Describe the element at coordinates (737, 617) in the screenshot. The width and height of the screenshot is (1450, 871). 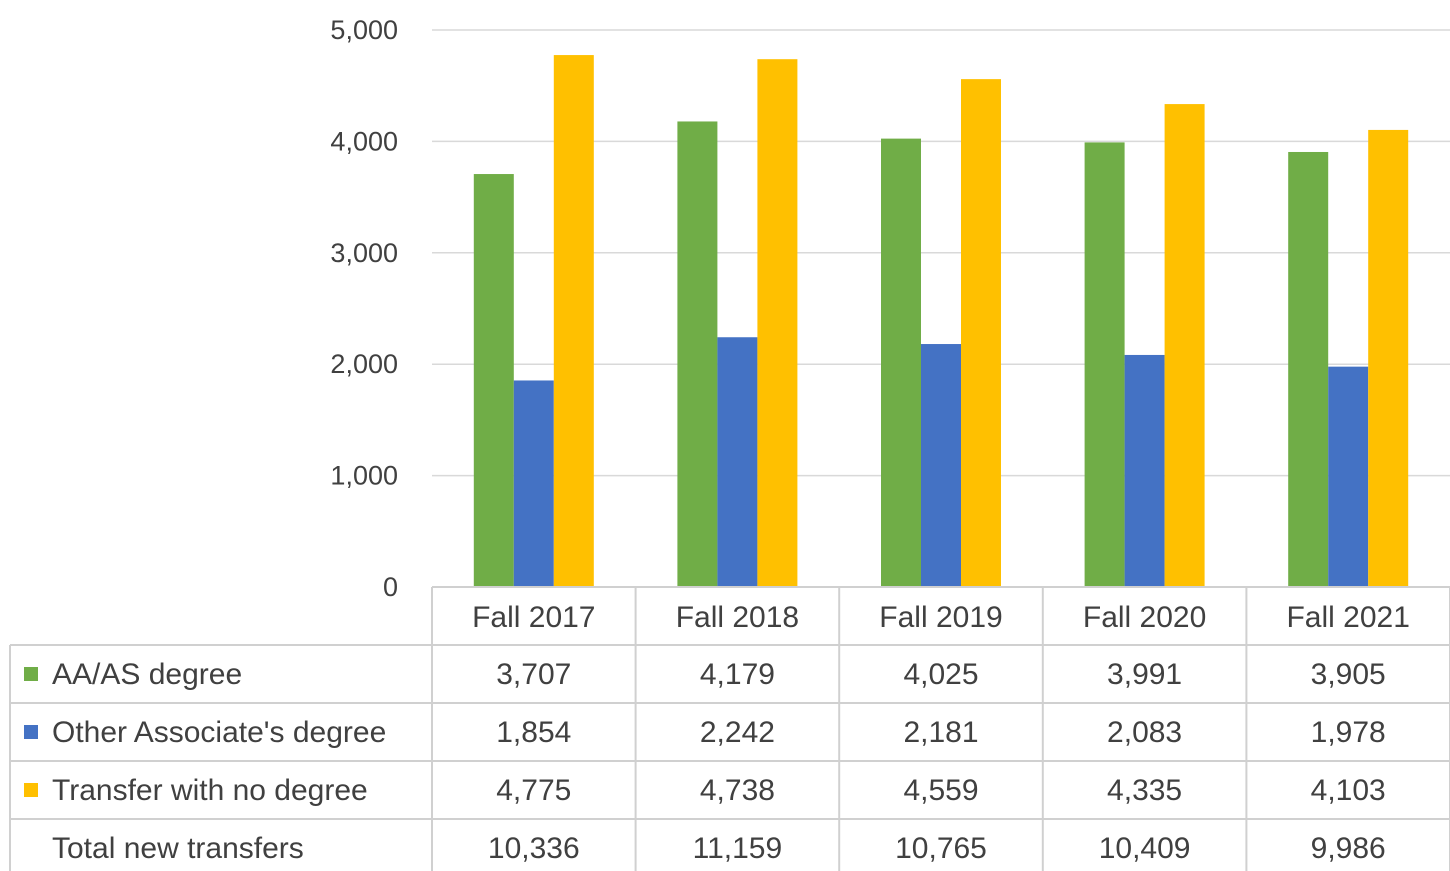
I see `category-label: Fall 2018` at that location.